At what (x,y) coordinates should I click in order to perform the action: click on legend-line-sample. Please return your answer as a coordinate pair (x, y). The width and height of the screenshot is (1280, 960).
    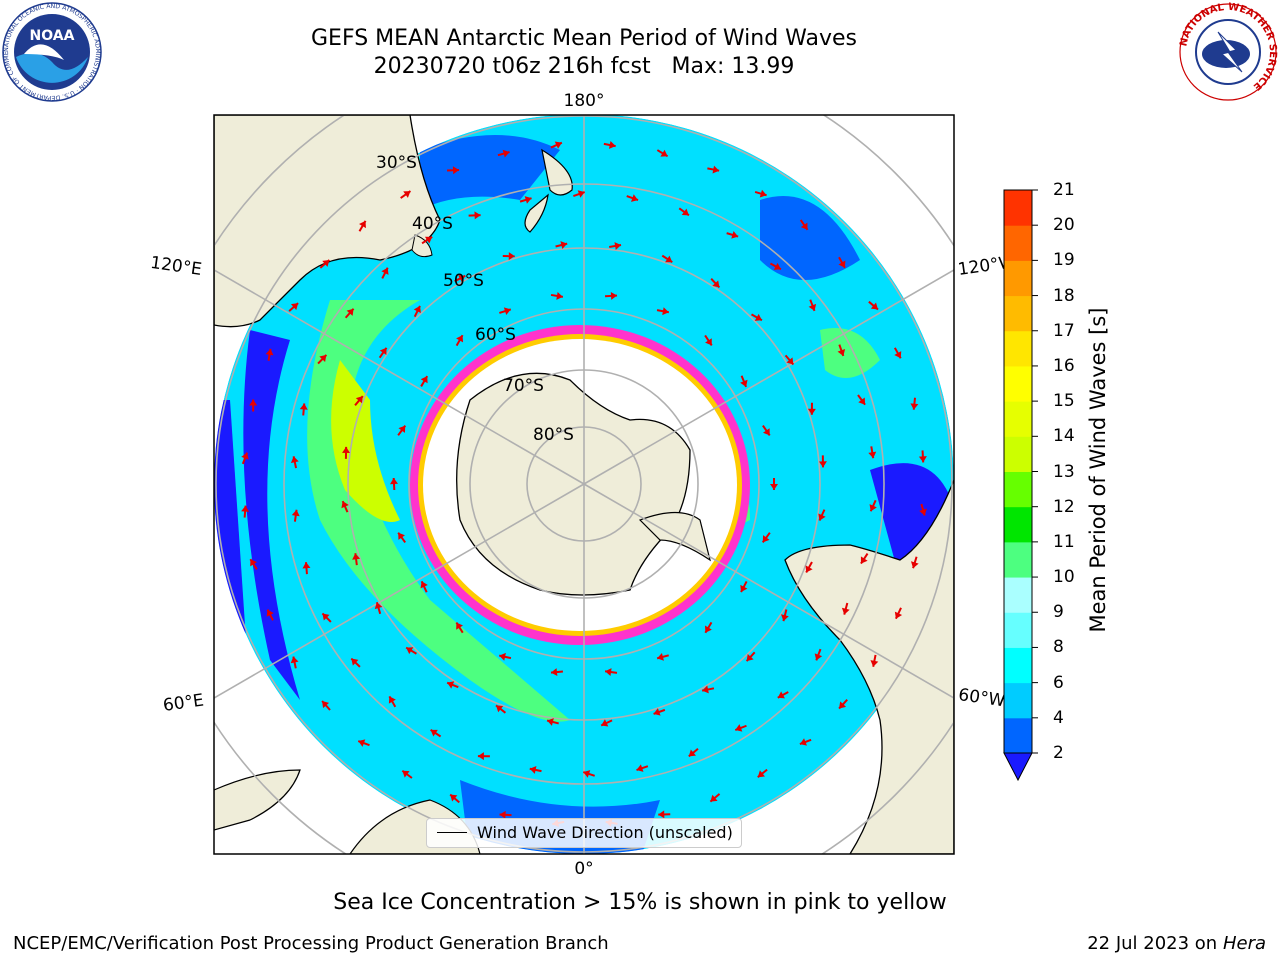
    Looking at the image, I should click on (452, 832).